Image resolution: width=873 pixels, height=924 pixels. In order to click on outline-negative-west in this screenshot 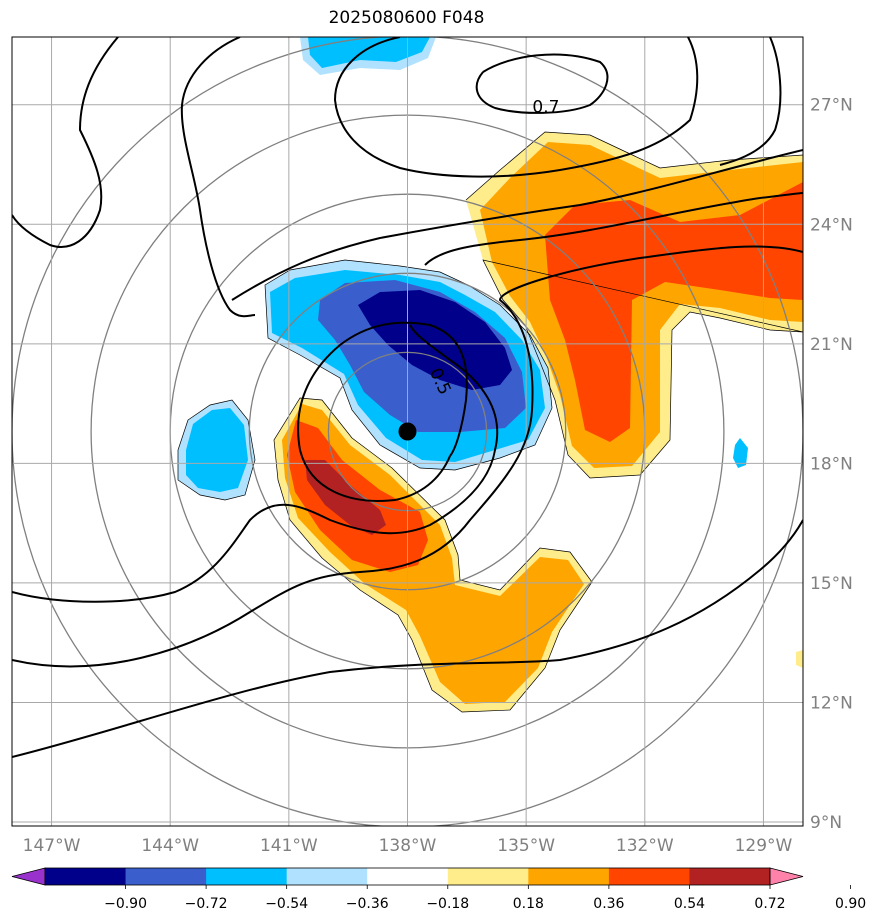, I will do `click(216, 450)`.